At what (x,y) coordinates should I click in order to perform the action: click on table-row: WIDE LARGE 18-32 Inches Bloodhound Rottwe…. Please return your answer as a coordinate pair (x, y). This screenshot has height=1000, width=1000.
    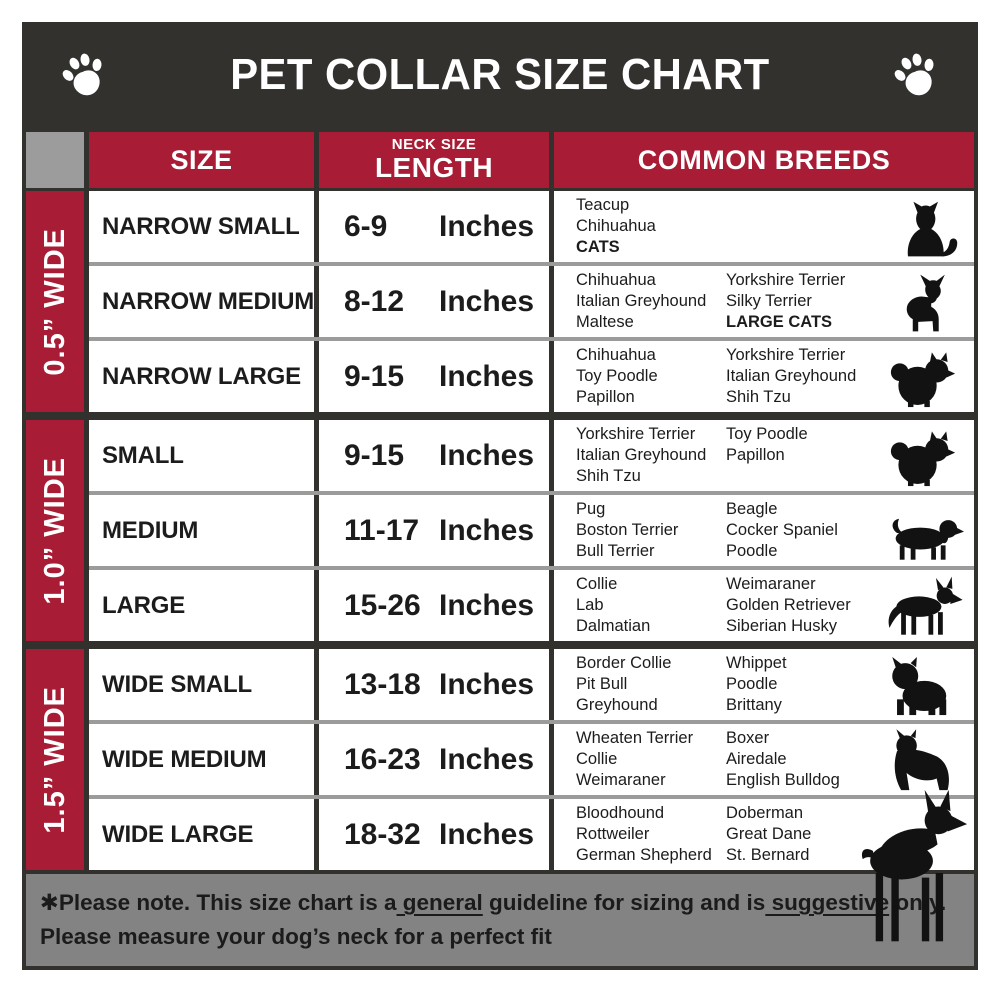
    Looking at the image, I should click on (531, 832).